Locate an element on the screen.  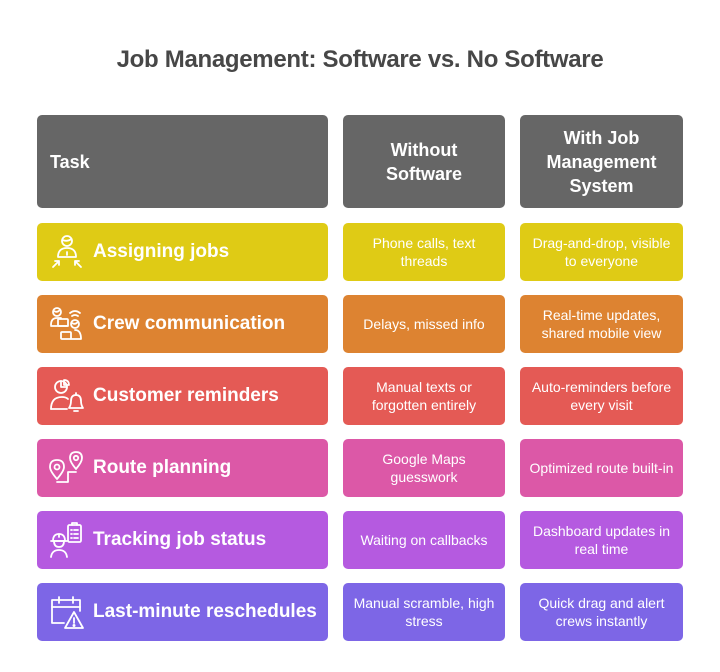
row-task-customer-reminders: Customer reminders is located at coordinates (182, 396).